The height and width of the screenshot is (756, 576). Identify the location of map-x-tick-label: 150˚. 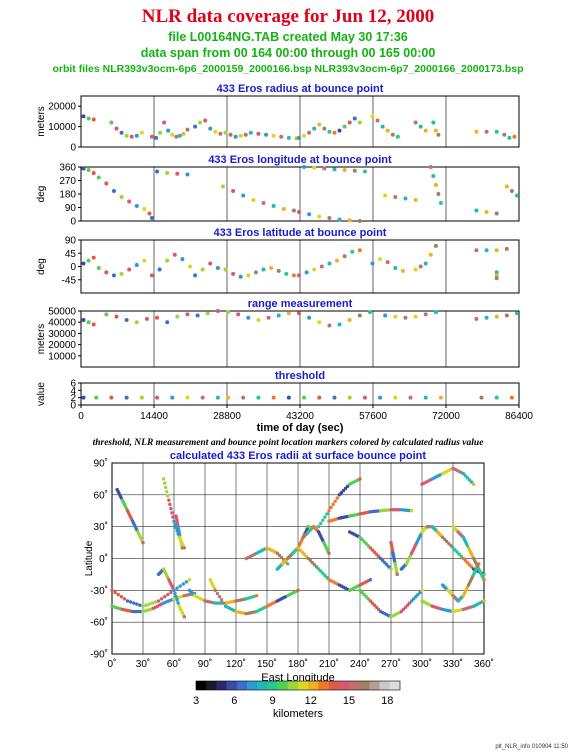
(267, 664).